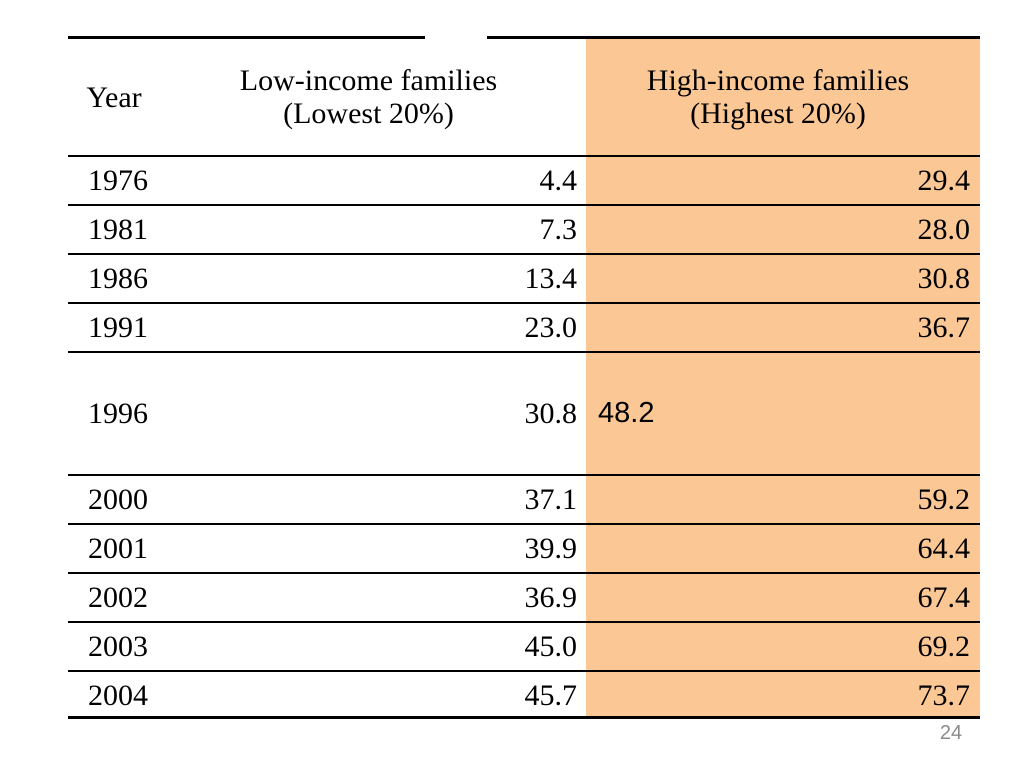 The image size is (1024, 768). What do you see at coordinates (524, 228) in the screenshot?
I see `table-row: 1981 7.3 28.0` at bounding box center [524, 228].